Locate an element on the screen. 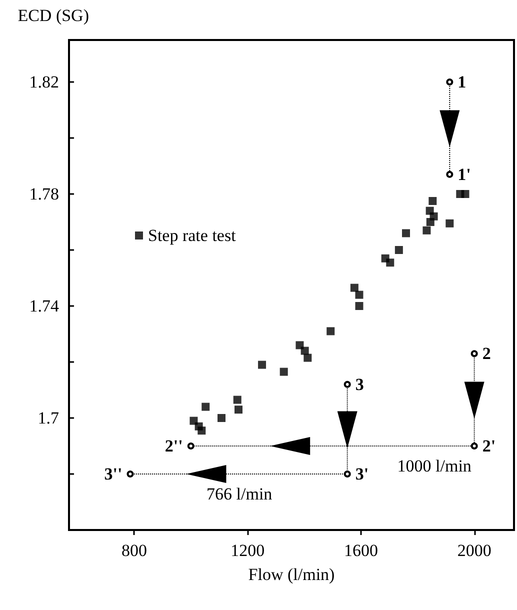  x-axis-title: Flow (l/min) is located at coordinates (291, 574).